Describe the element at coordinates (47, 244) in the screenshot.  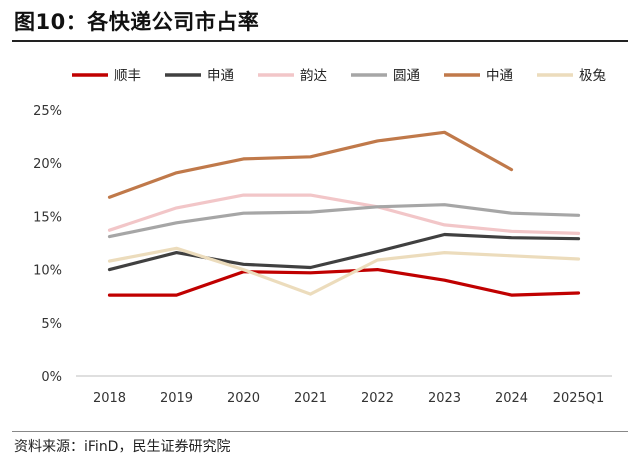
I see `y-axis: 0% 5% 10% 15% 20% 25%` at that location.